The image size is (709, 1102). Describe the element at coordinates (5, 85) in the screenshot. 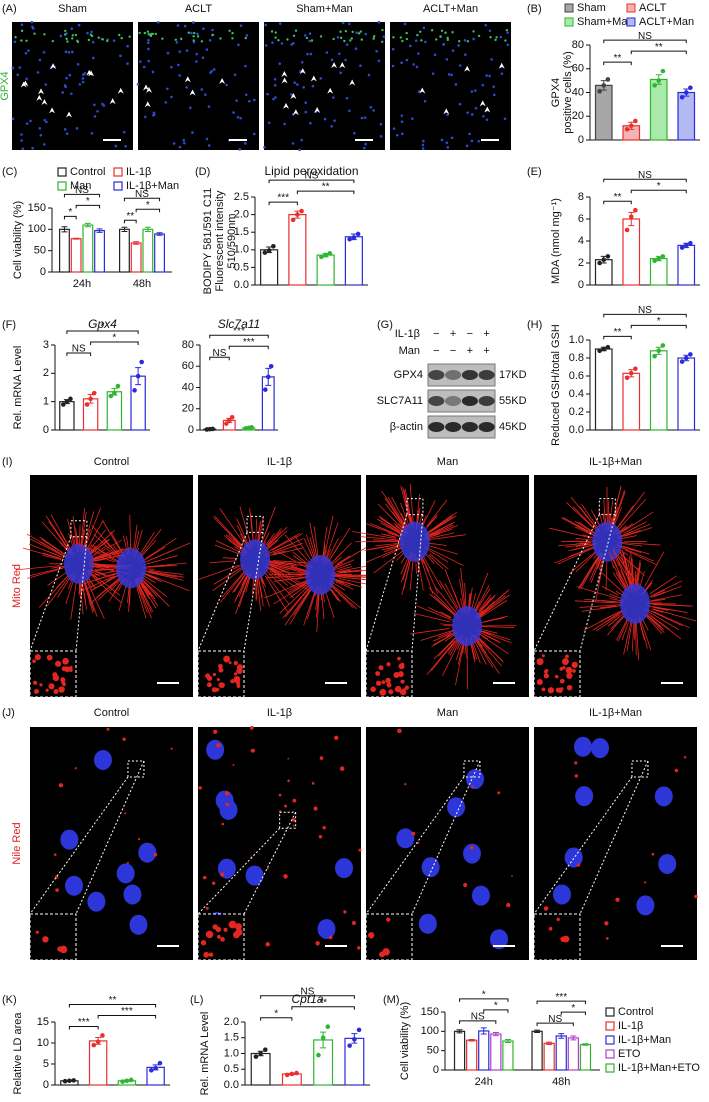

I see `side-label: GPX4` at that location.